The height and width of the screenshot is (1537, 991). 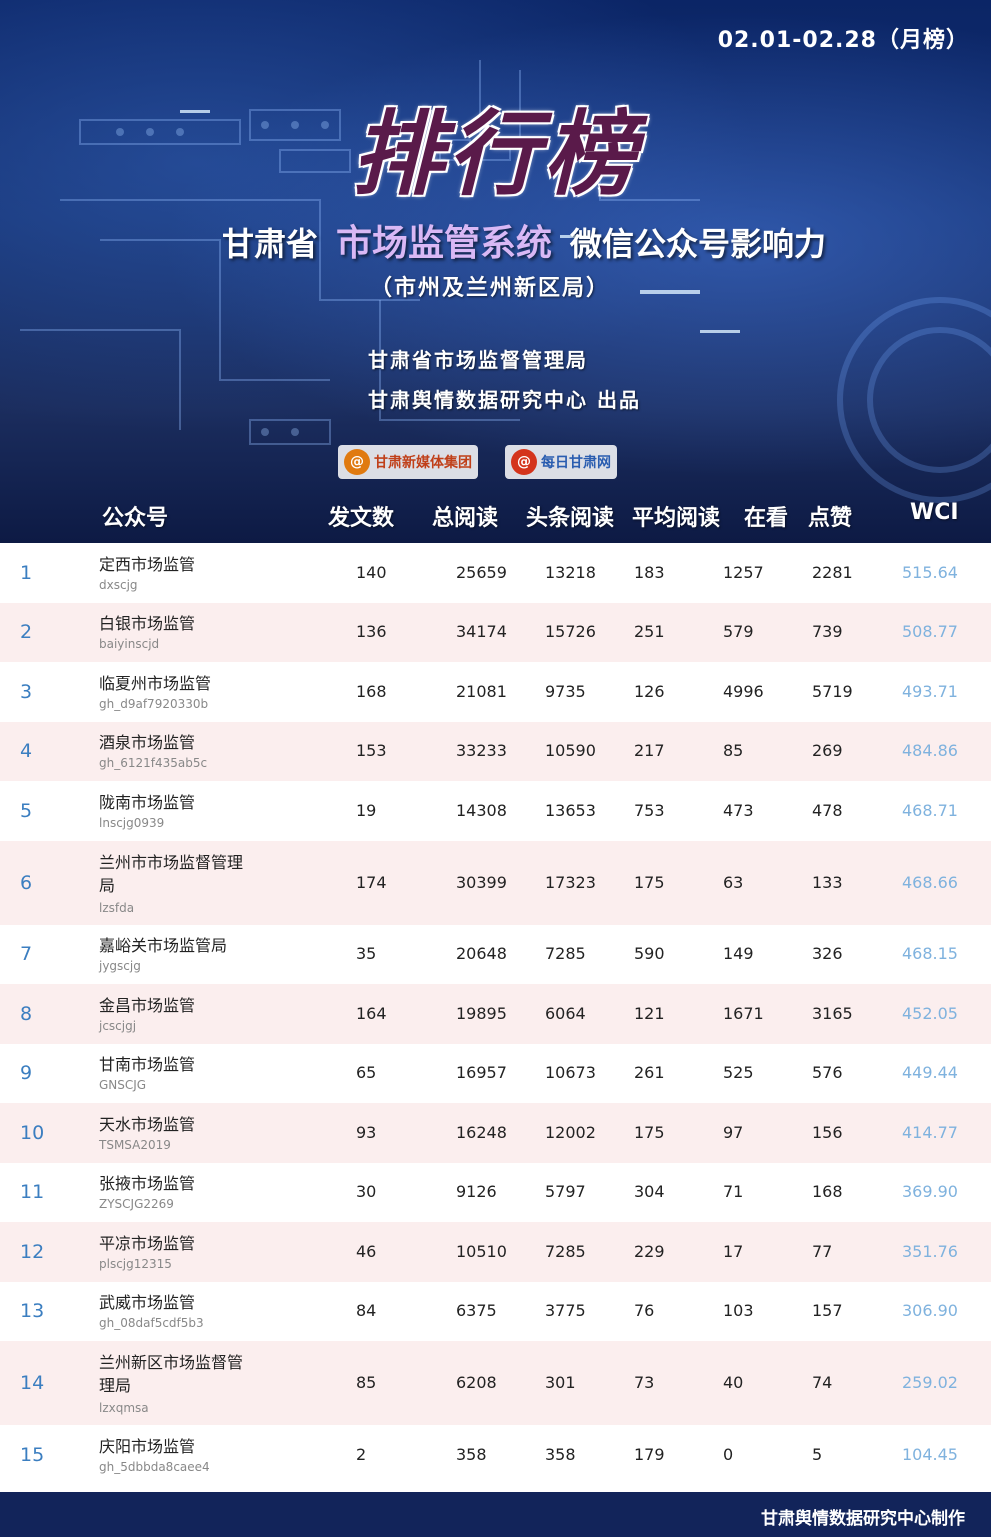 What do you see at coordinates (930, 882) in the screenshot?
I see `cell-wci: 468.66` at bounding box center [930, 882].